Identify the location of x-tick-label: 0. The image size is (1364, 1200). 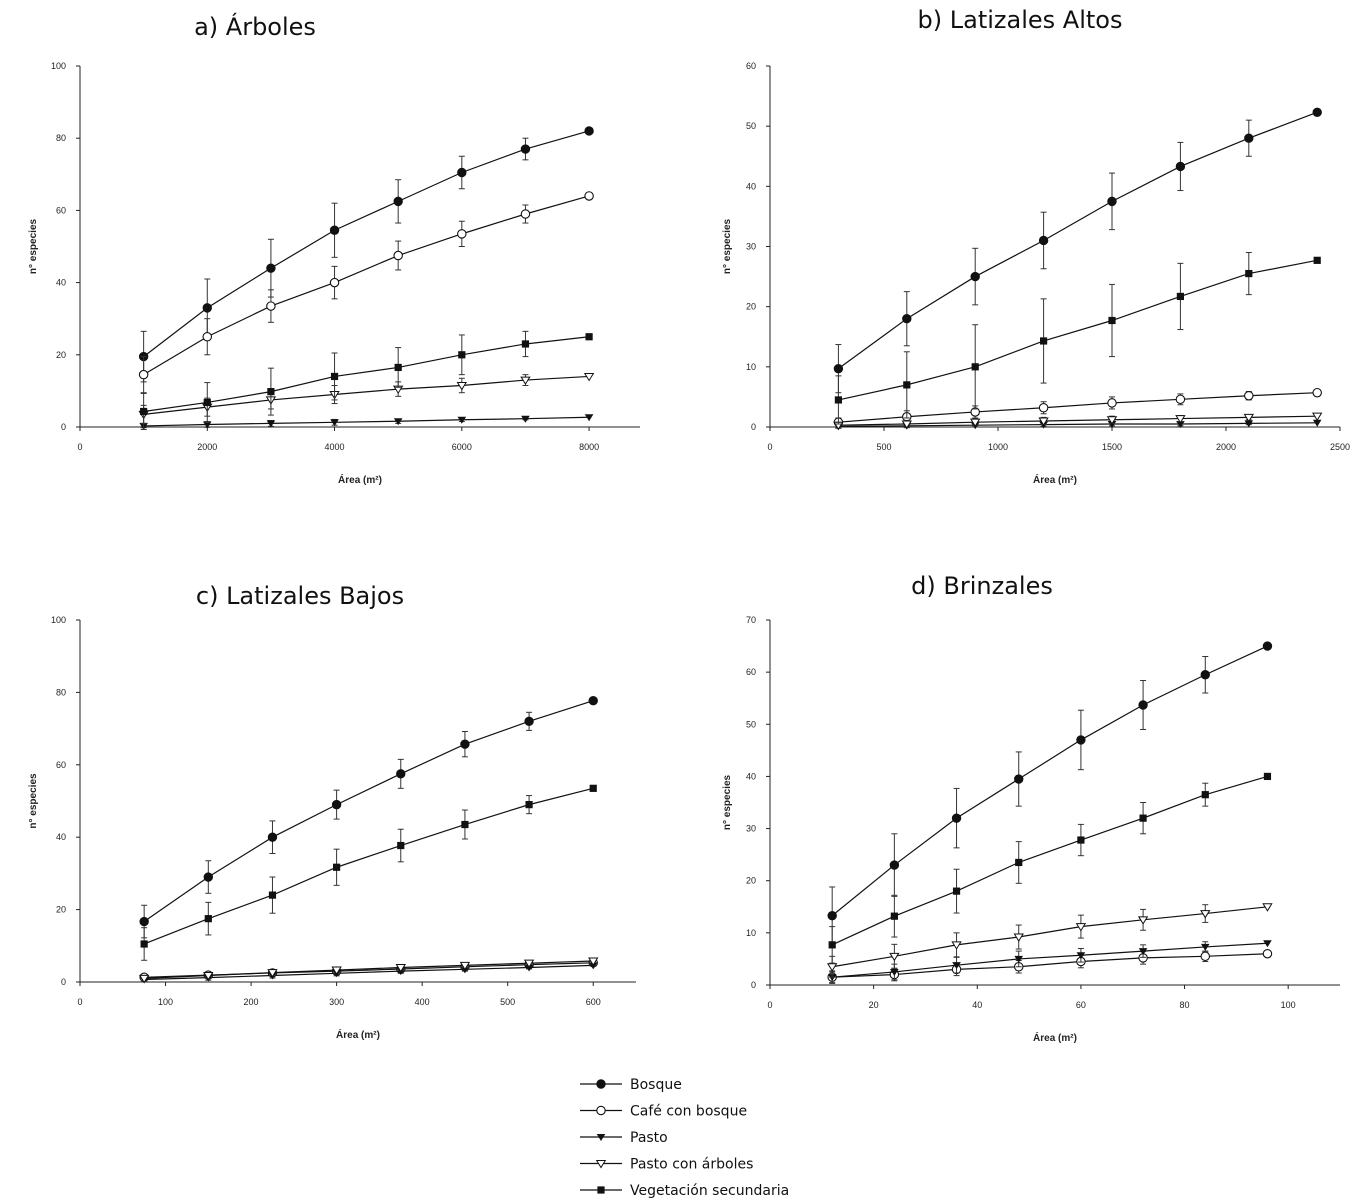
(769, 1005).